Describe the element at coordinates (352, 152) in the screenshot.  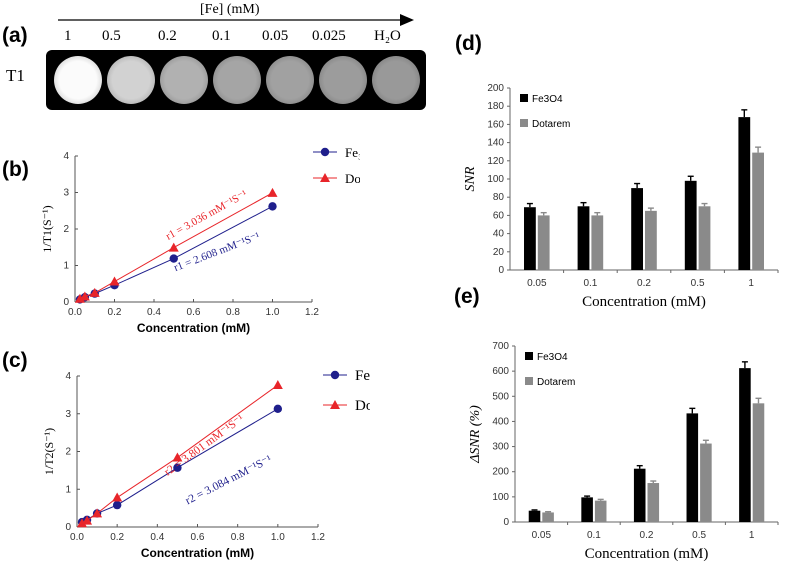
I see `legend-label-fe3o4: Fe₃O₄` at that location.